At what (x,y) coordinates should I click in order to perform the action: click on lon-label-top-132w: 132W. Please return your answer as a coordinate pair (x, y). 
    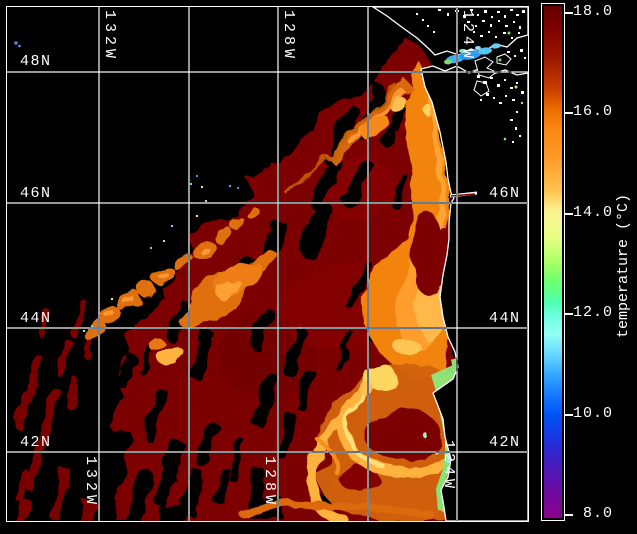
    Looking at the image, I should click on (109, 36).